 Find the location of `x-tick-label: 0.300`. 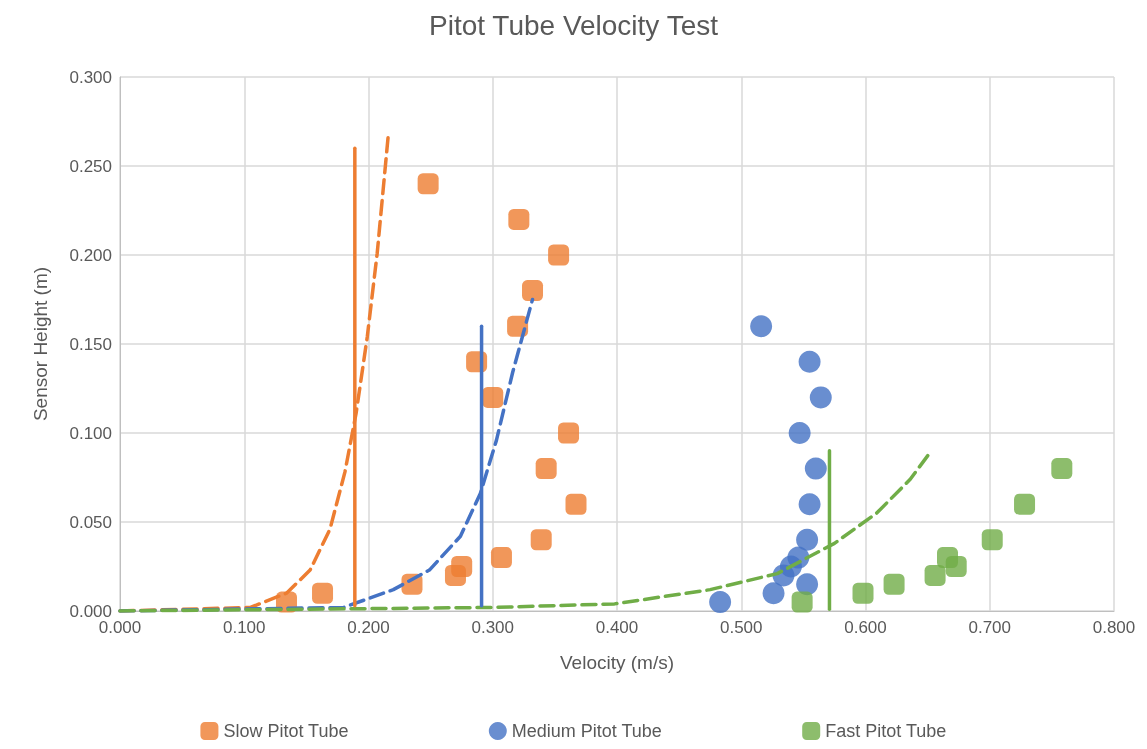

x-tick-label: 0.300 is located at coordinates (493, 627).